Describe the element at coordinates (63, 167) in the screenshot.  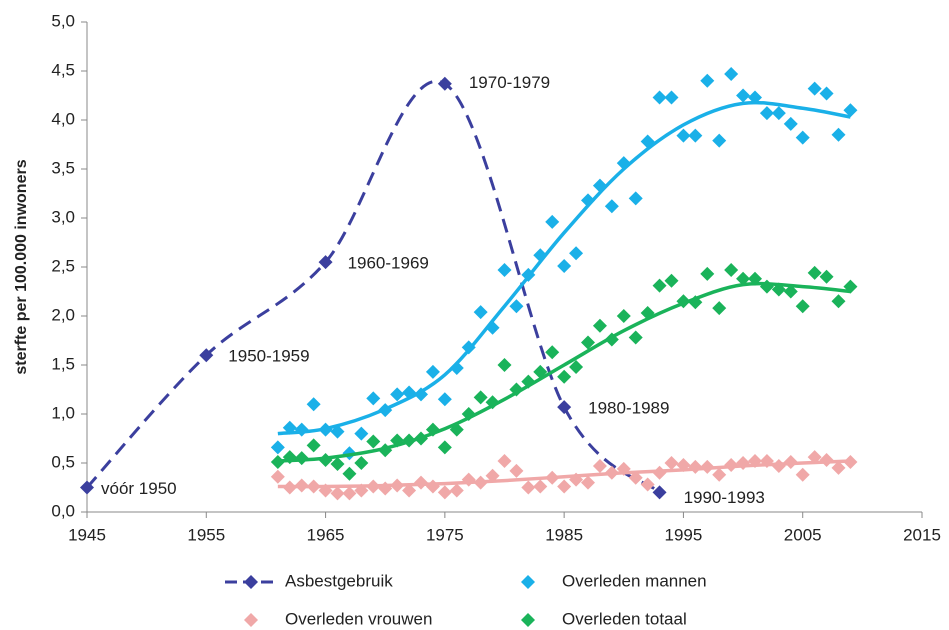
I see `y-tick-label: 3,5` at that location.